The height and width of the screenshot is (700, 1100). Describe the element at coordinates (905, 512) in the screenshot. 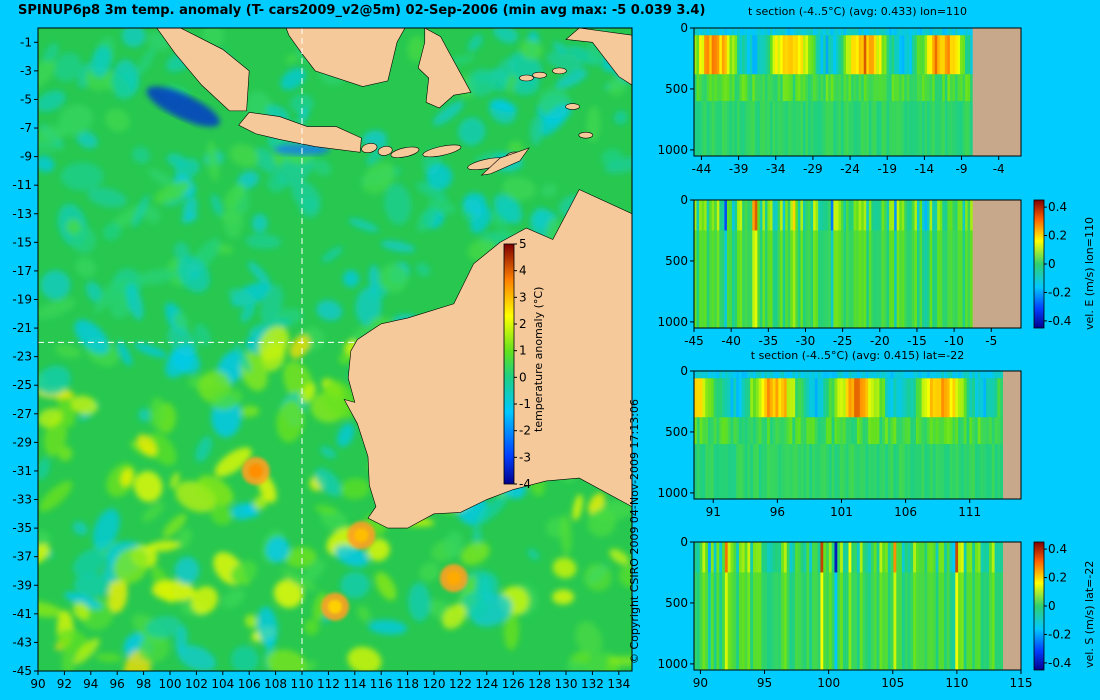

I see `section-x-tick-label: 106` at that location.